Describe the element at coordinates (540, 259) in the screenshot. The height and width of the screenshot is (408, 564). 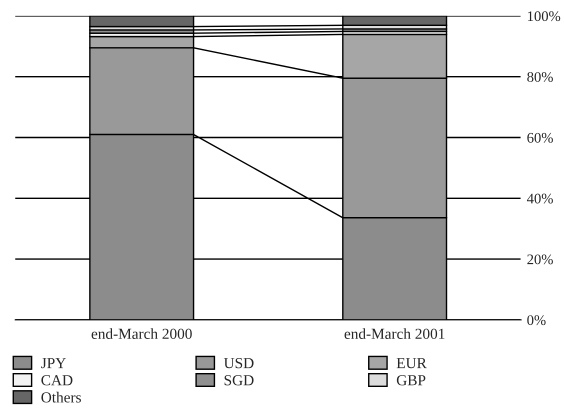
I see `y-tick-label: 20%` at that location.